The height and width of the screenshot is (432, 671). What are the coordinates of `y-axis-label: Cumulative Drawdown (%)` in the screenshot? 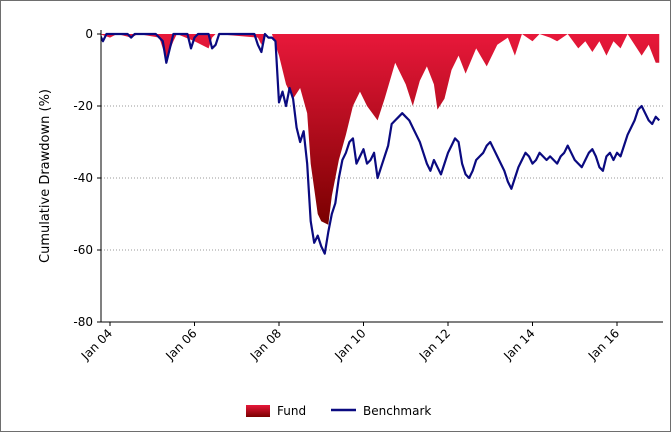 It's located at (45, 176).